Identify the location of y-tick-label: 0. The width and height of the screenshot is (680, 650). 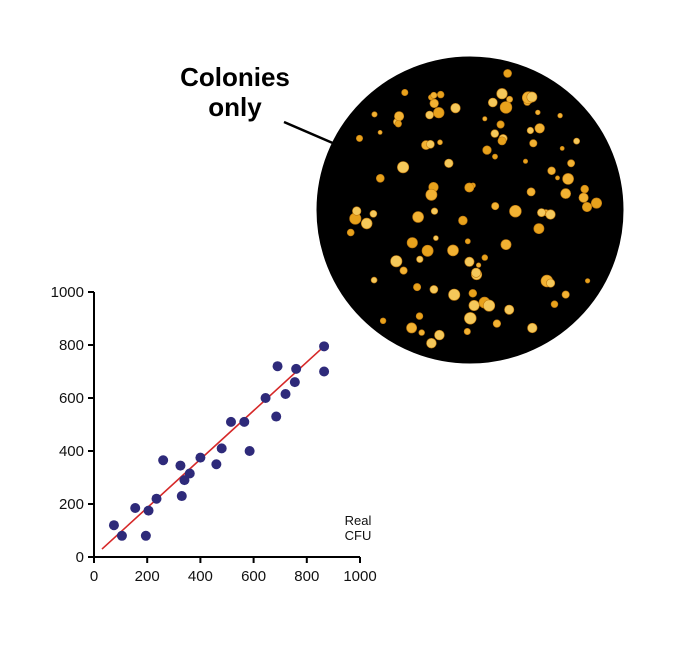
(80, 557).